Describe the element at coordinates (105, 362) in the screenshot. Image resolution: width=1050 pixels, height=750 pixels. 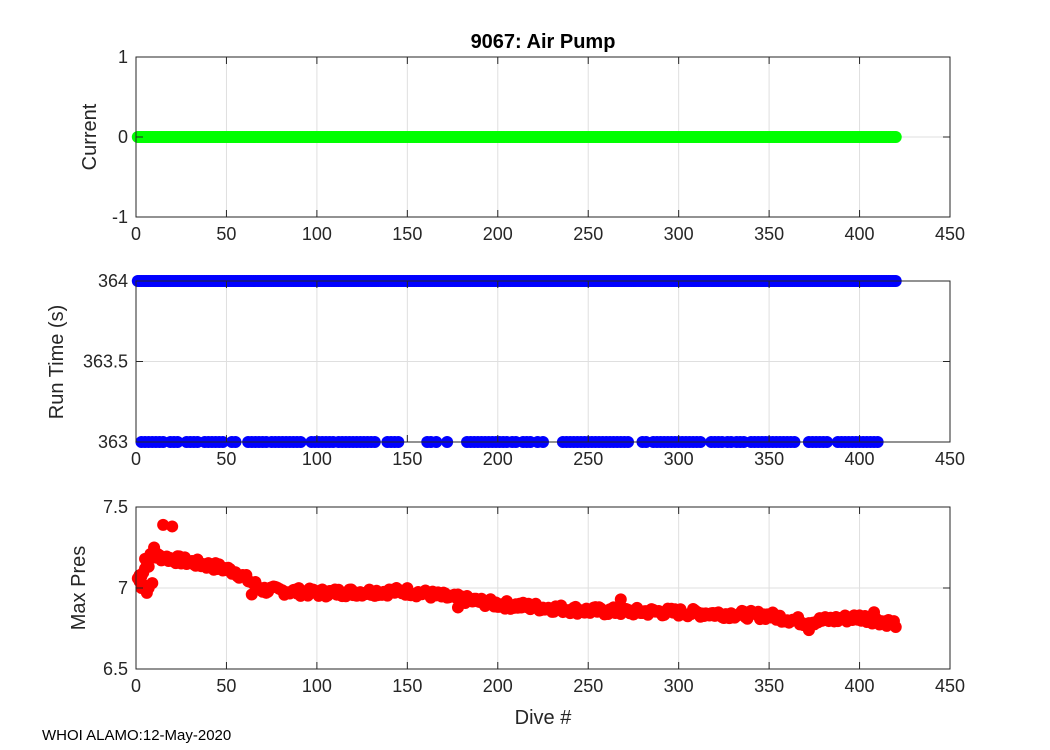
I see `y-tick-label: 363.5` at that location.